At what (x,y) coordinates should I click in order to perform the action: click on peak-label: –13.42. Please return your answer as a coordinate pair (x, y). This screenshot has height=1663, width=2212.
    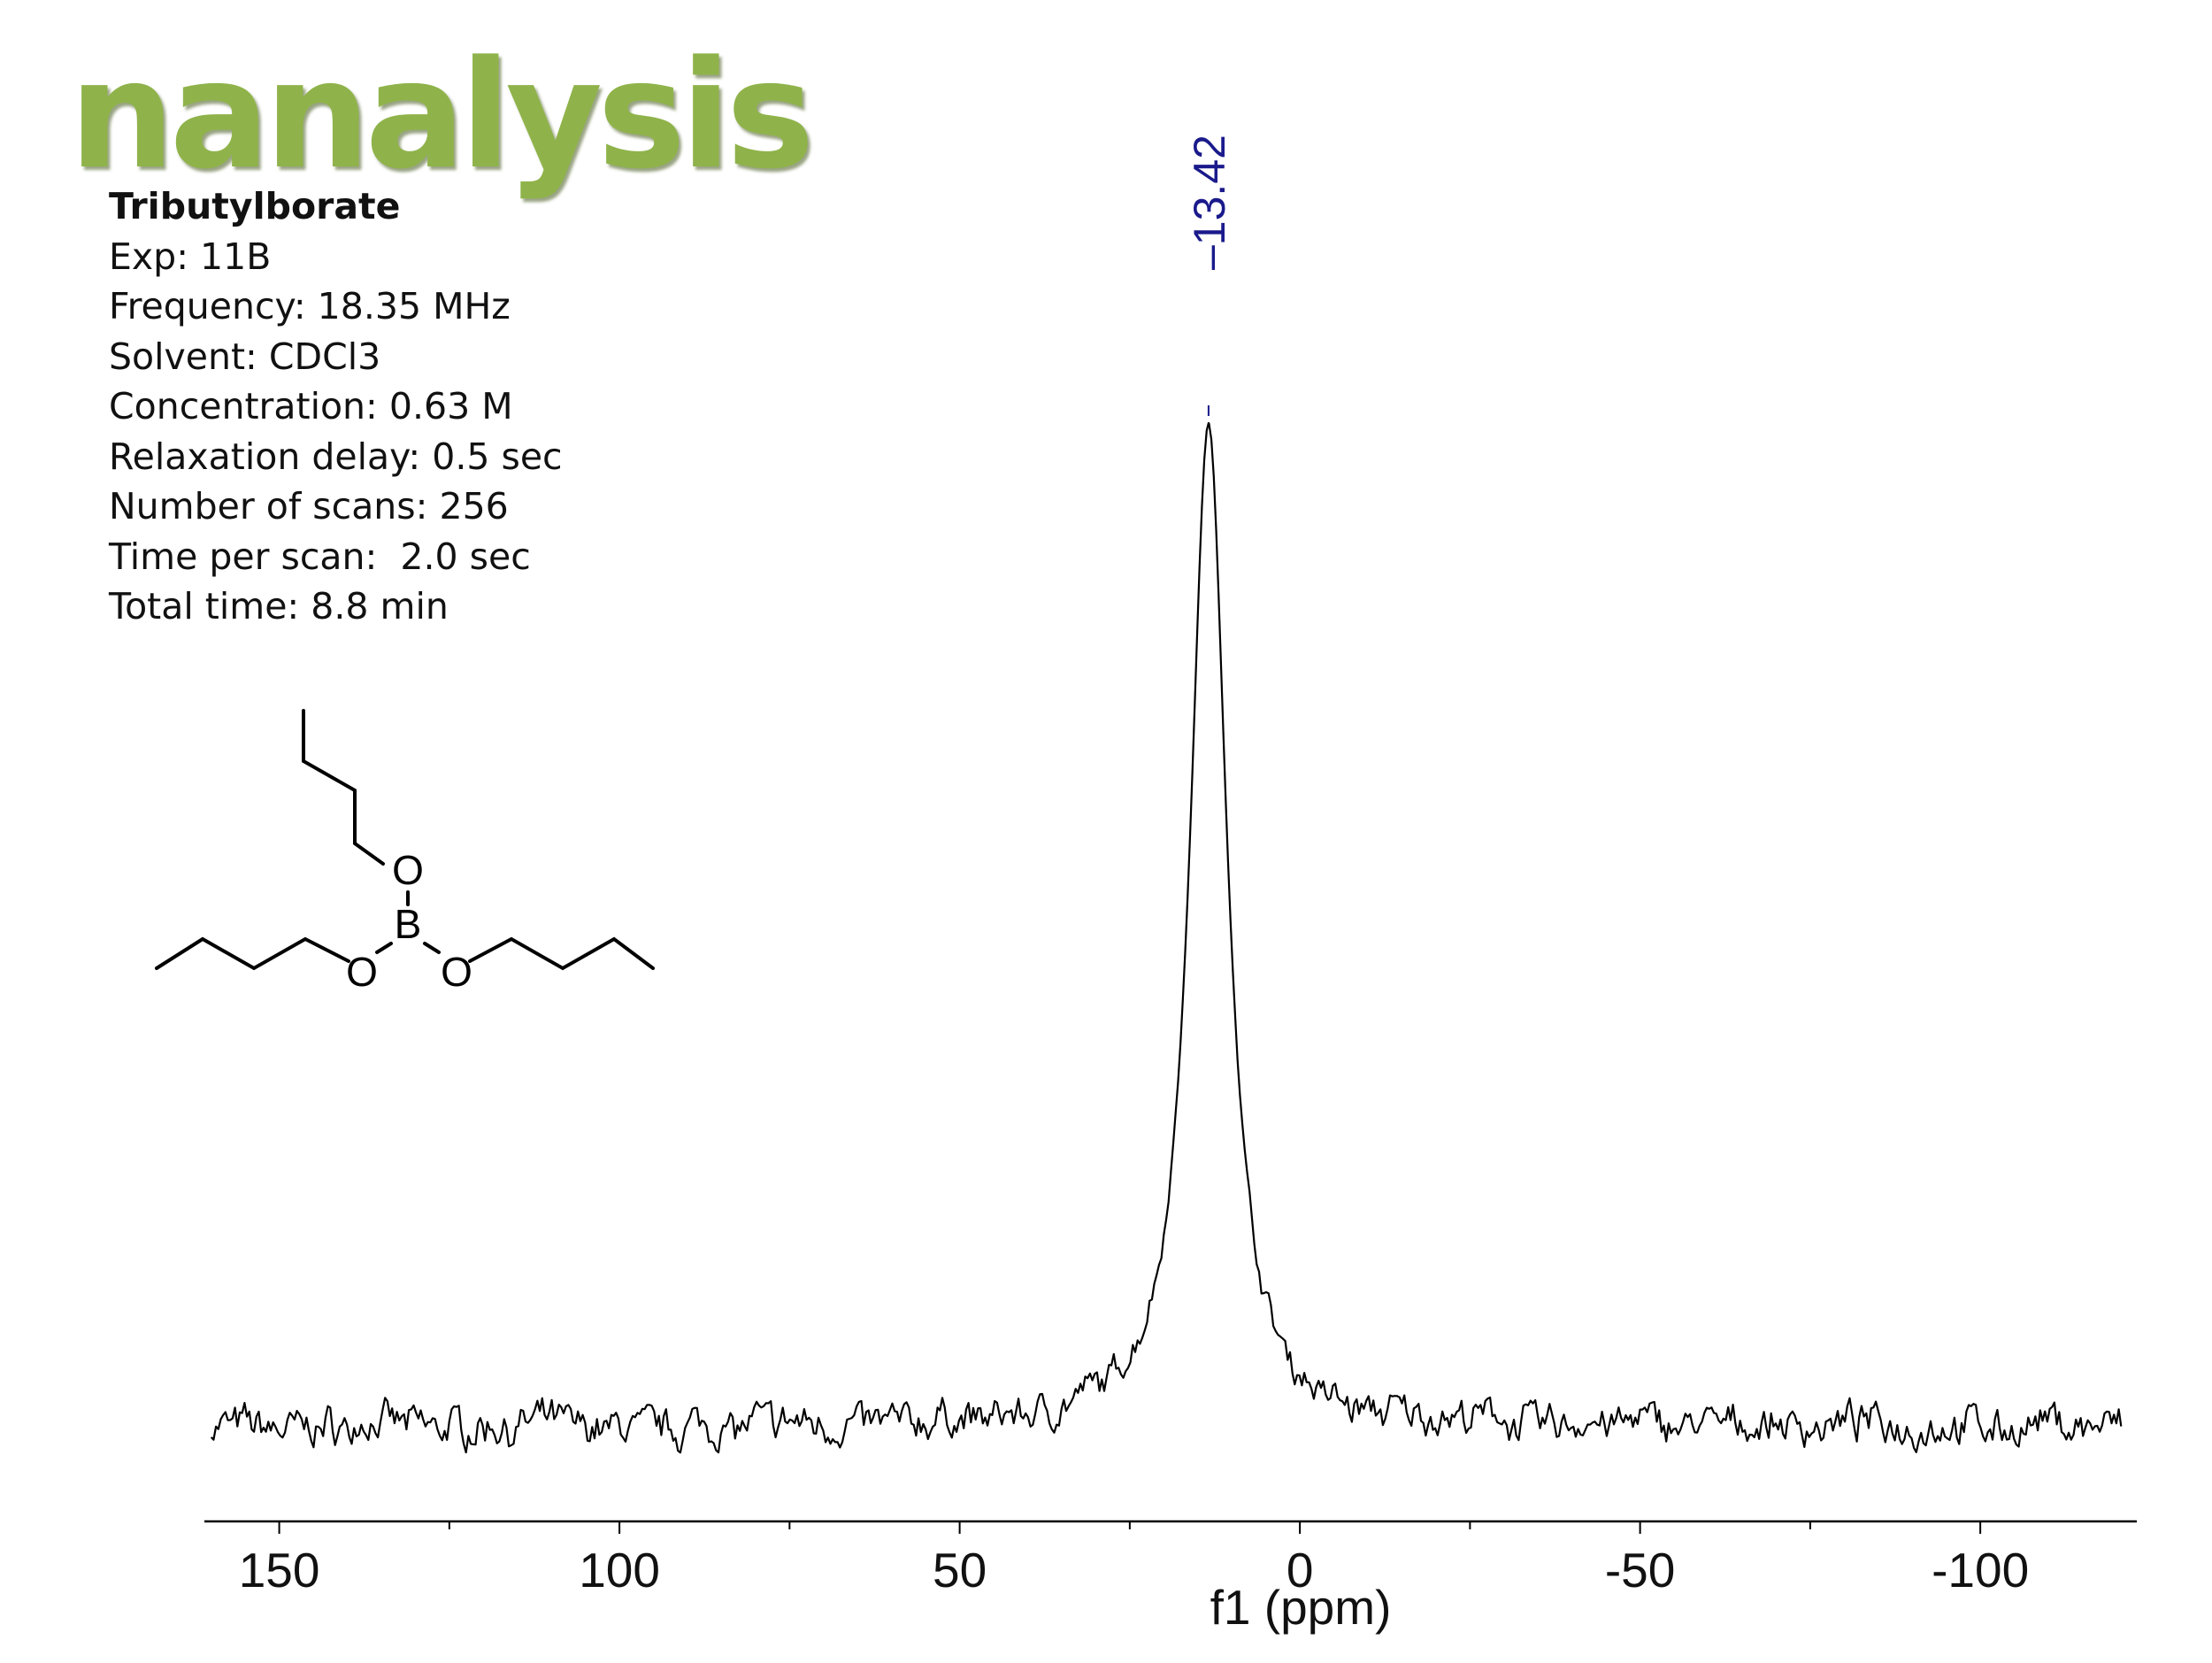
    Looking at the image, I should click on (1209, 203).